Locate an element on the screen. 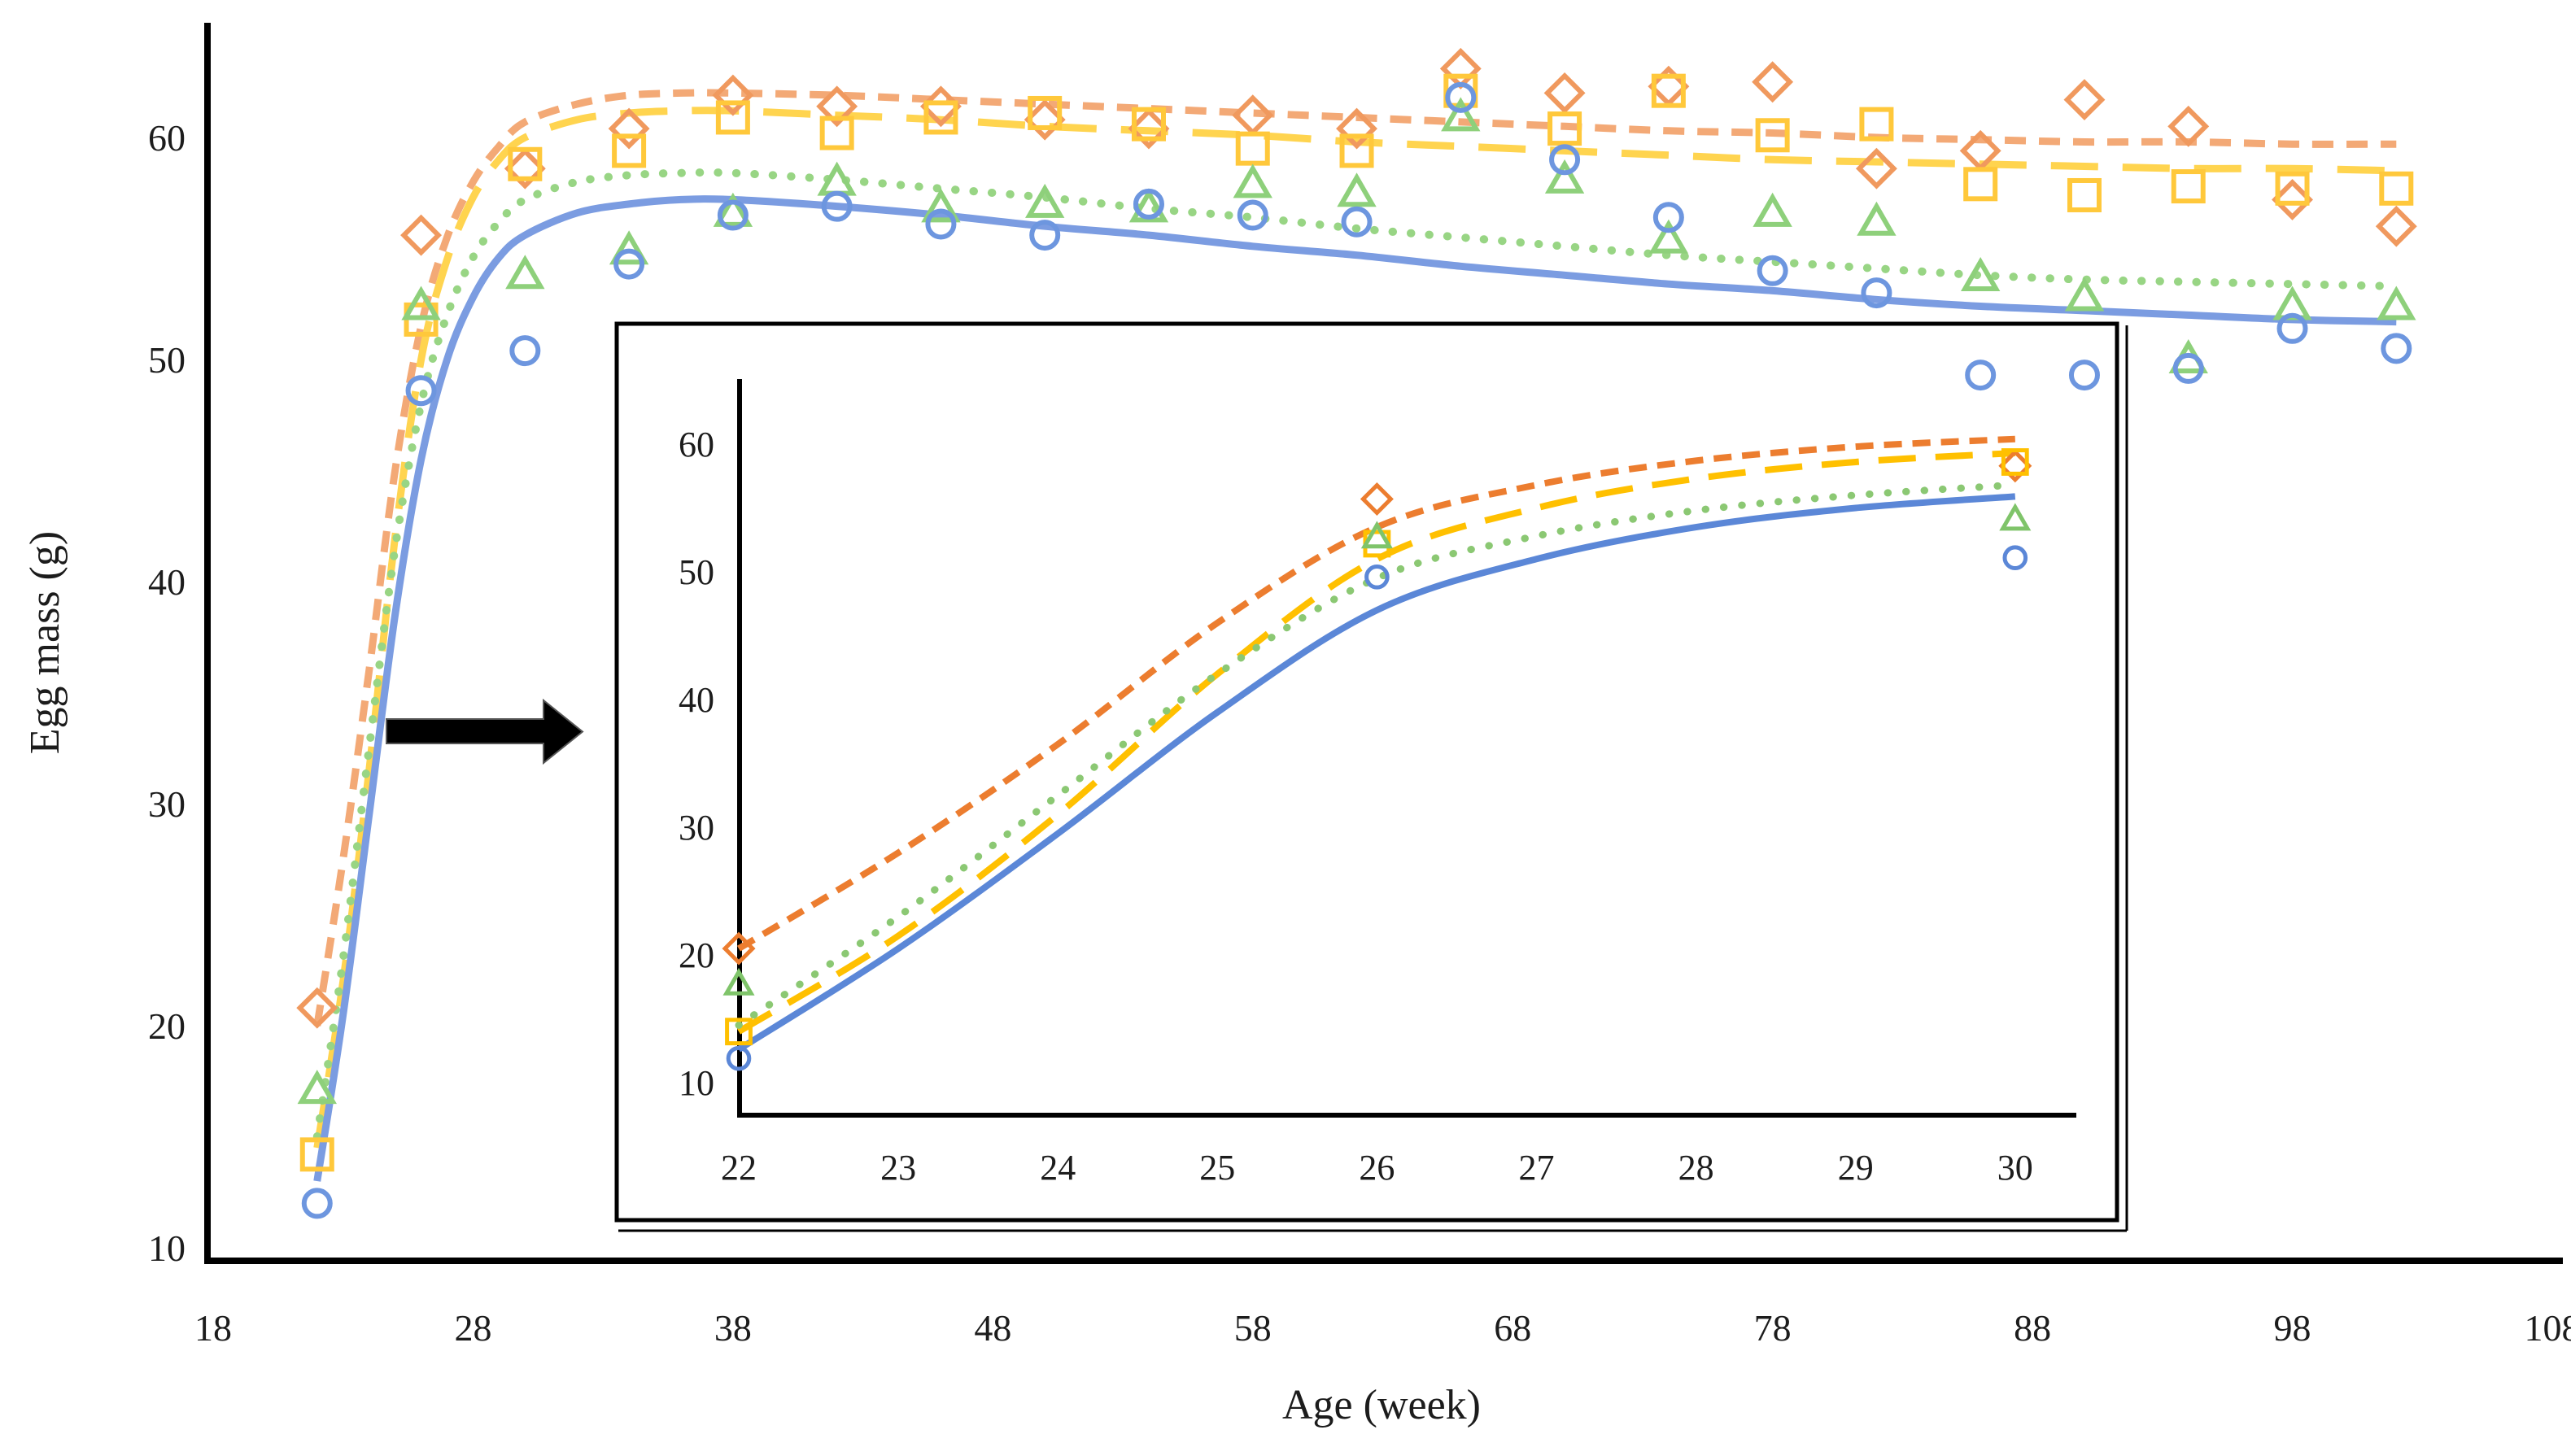 Image resolution: width=2571 pixels, height=1456 pixels. inset-y-tick-20: 20 is located at coordinates (696, 955).